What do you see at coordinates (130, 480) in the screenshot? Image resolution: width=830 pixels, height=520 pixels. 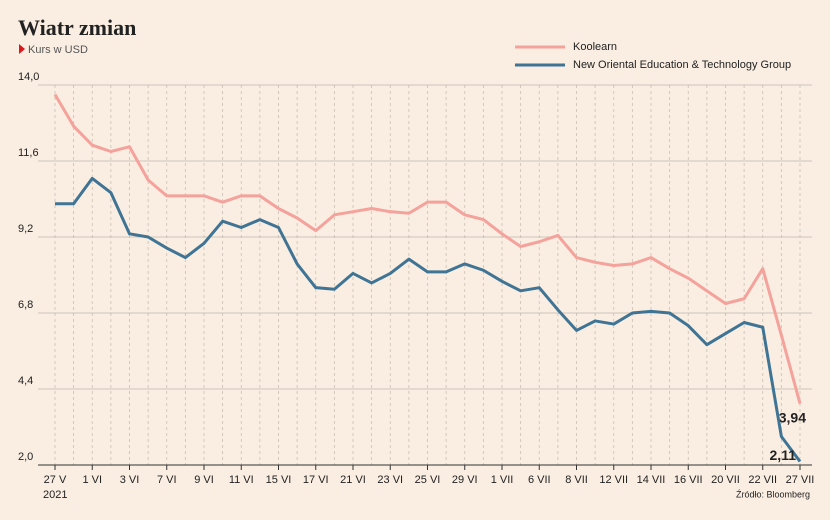 I see `x-tick-label: 3 VI` at bounding box center [130, 480].